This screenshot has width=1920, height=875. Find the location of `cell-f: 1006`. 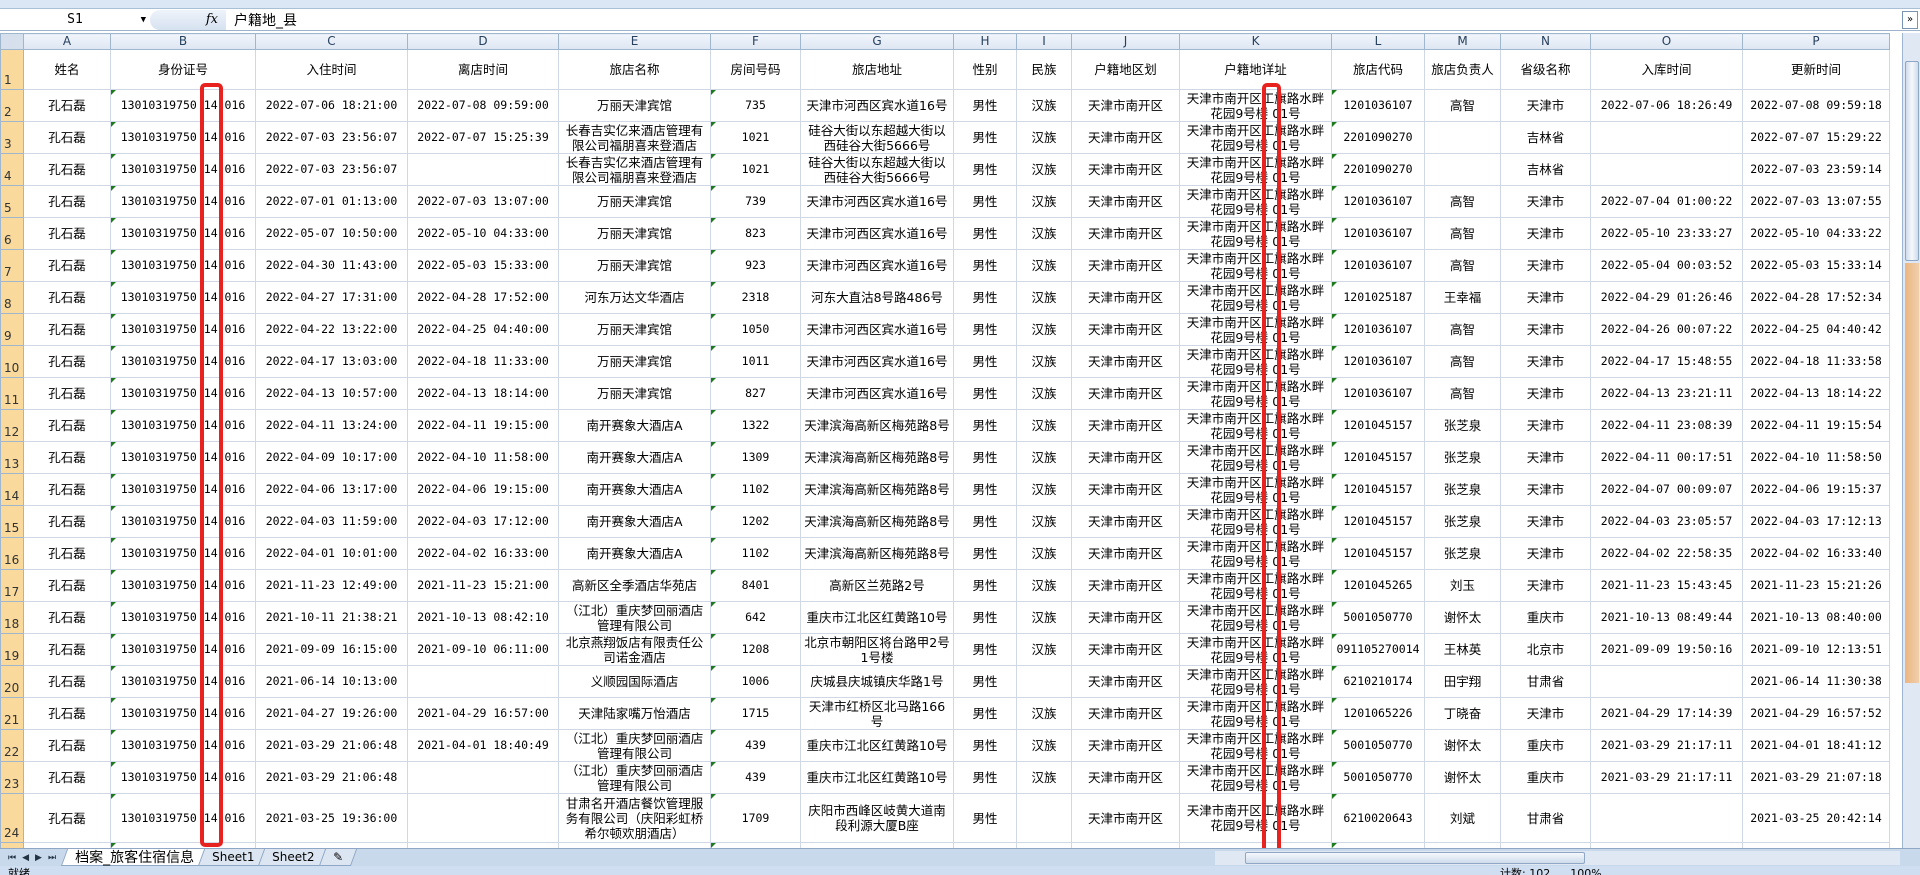

cell-f: 1006 is located at coordinates (755, 681).